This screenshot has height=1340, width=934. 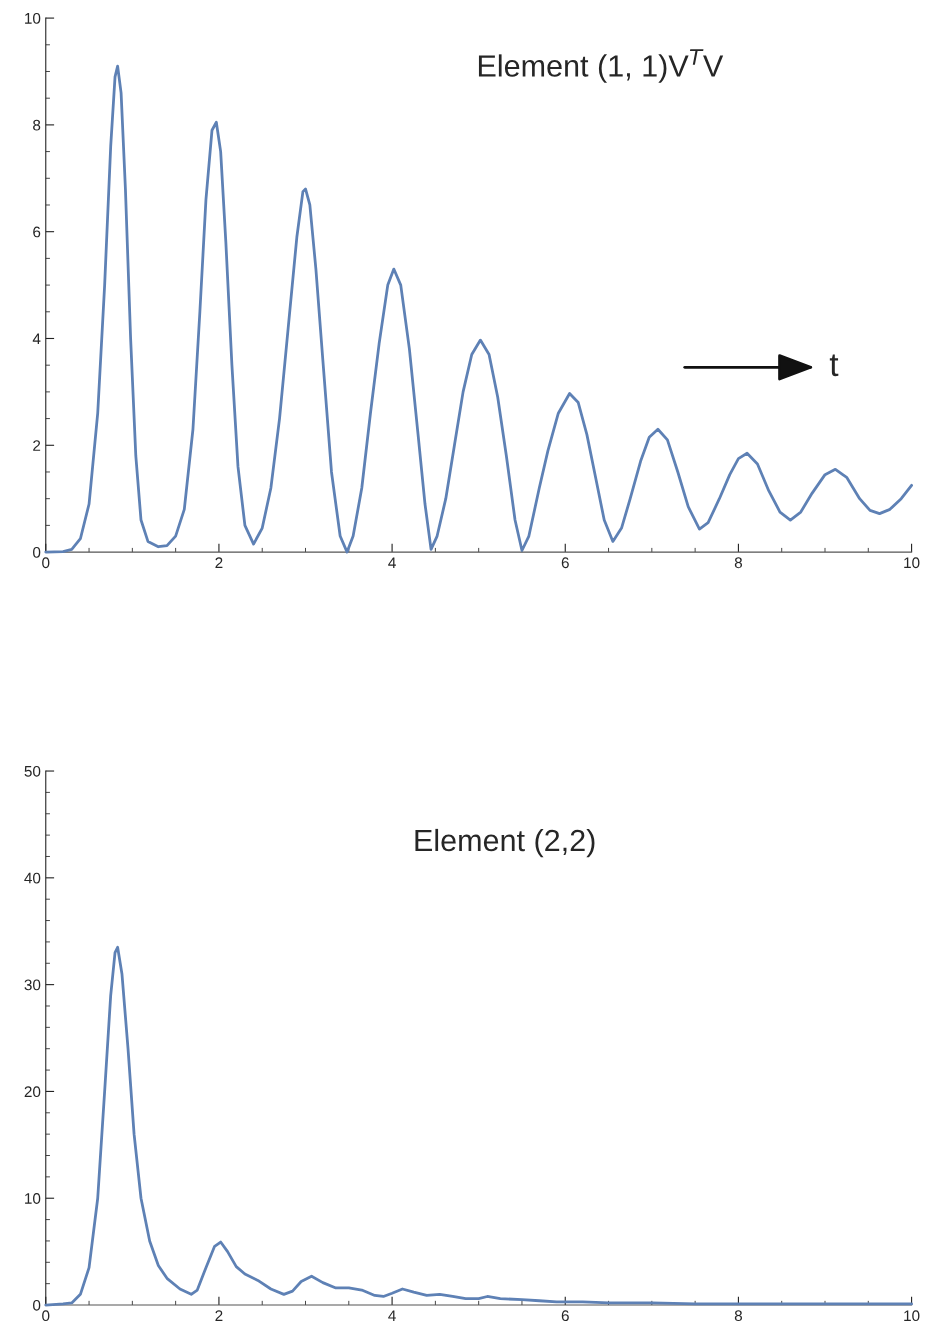 What do you see at coordinates (37, 125) in the screenshot?
I see `y-tick-label: 8` at bounding box center [37, 125].